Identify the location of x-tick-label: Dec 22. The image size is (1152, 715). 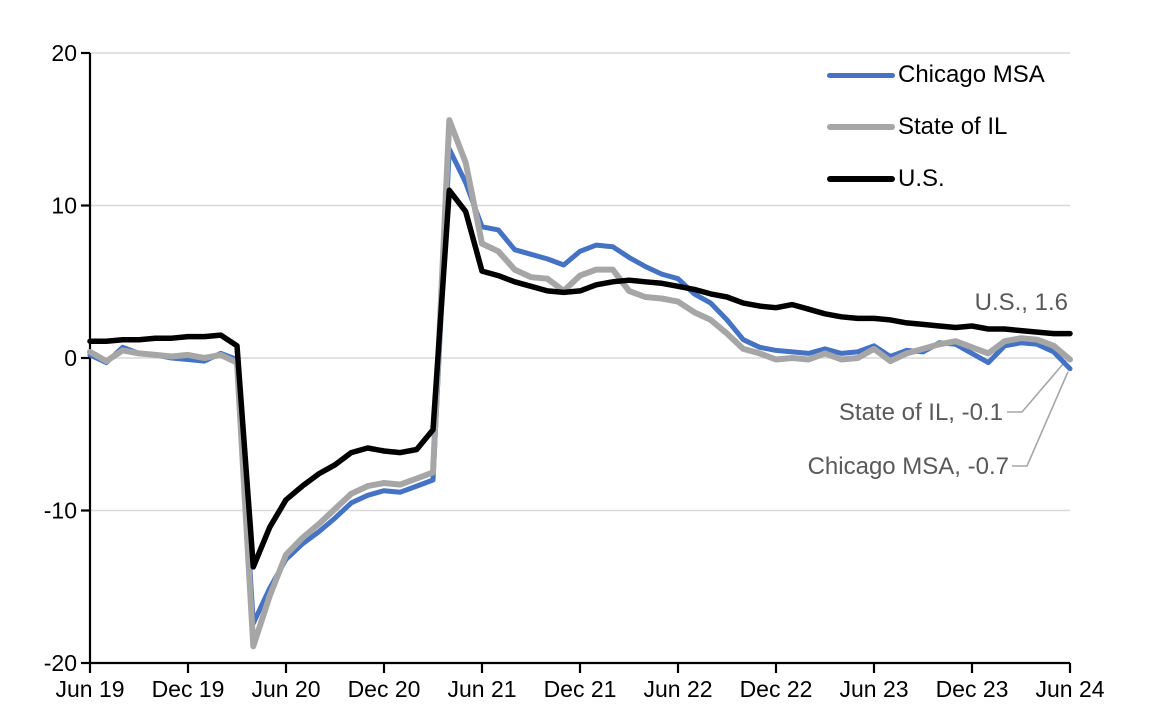
(776, 689).